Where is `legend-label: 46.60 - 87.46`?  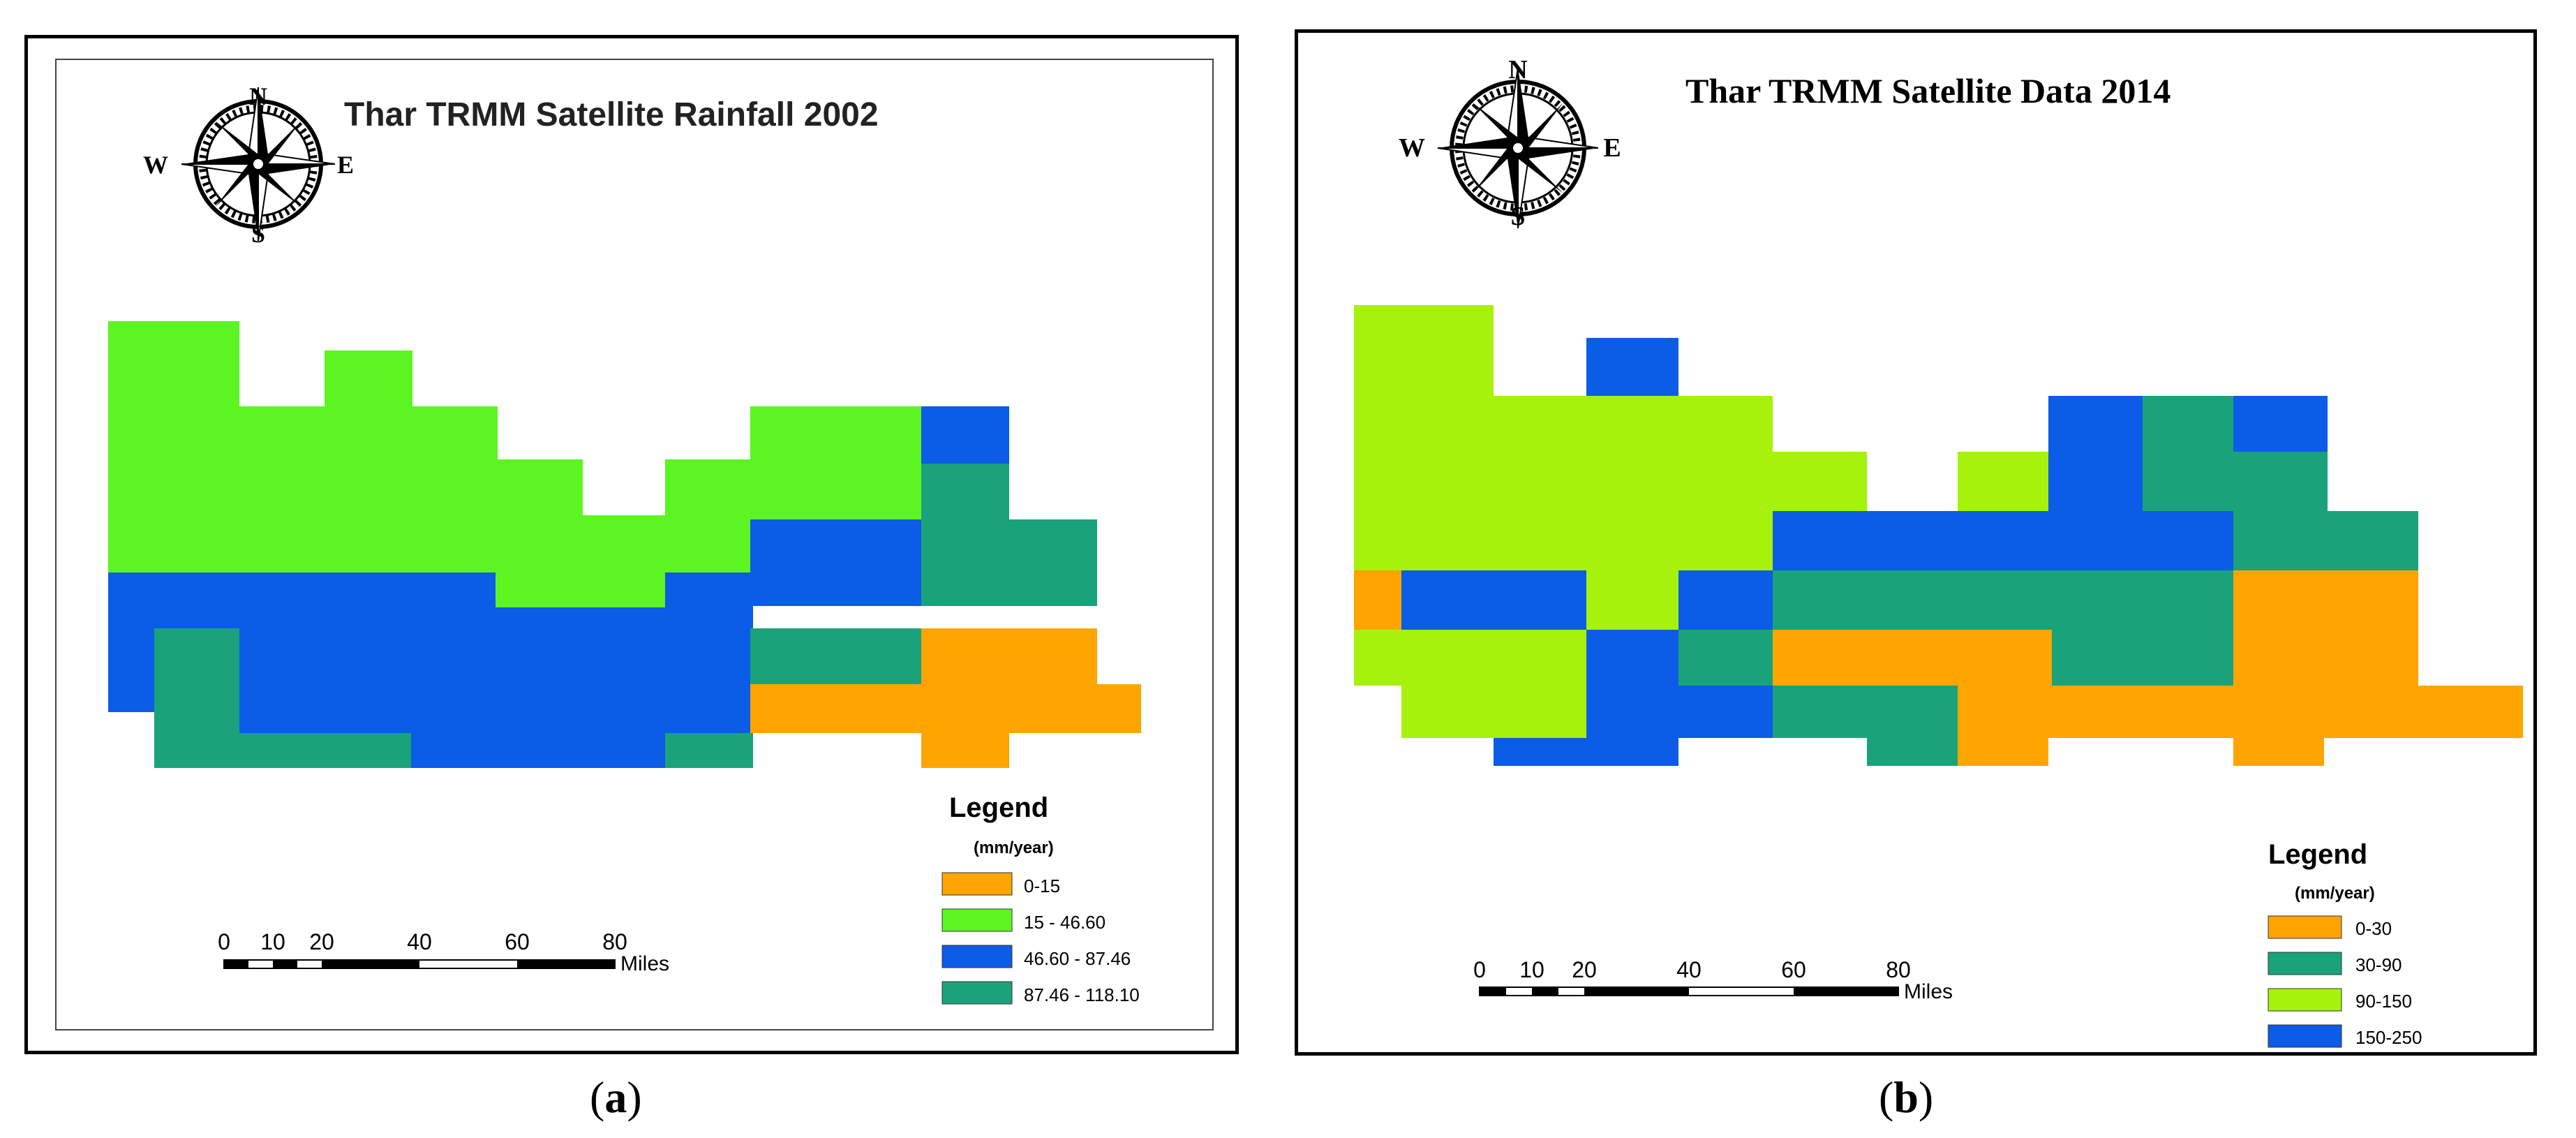 legend-label: 46.60 - 87.46 is located at coordinates (1077, 958).